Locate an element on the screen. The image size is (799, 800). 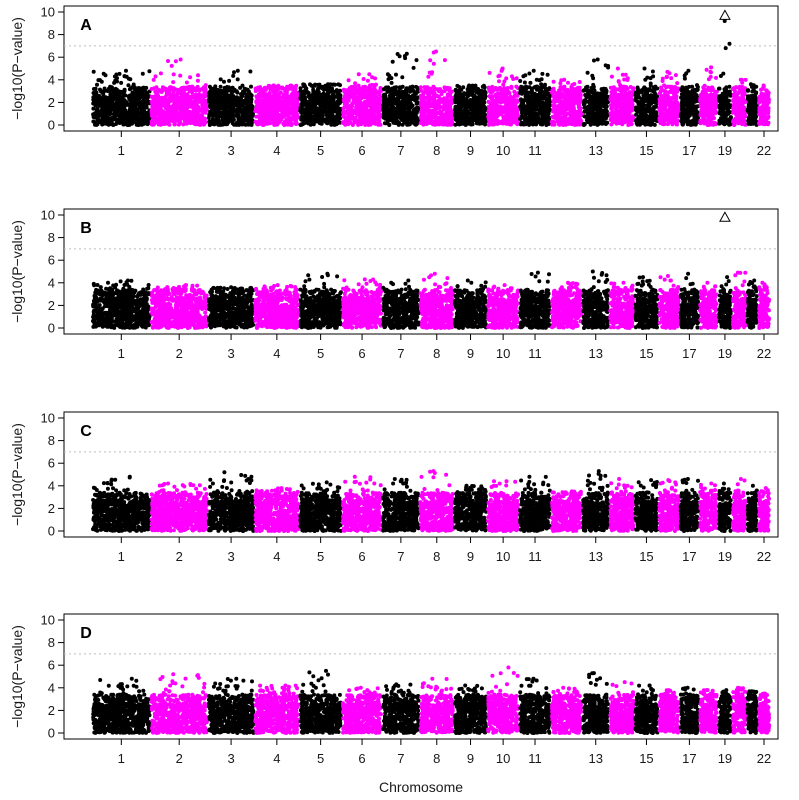
chromosome-4-points is located at coordinates (277, 106).